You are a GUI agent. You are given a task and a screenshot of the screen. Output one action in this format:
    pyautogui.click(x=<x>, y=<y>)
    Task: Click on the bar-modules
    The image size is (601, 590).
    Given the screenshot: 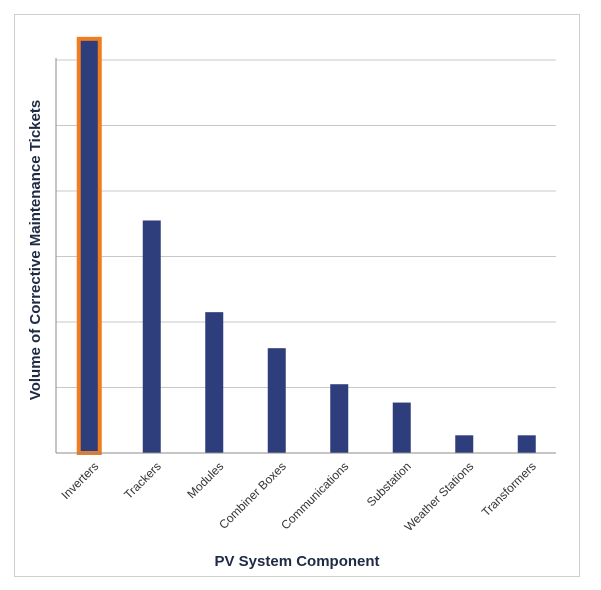 What is the action you would take?
    pyautogui.click(x=214, y=382)
    